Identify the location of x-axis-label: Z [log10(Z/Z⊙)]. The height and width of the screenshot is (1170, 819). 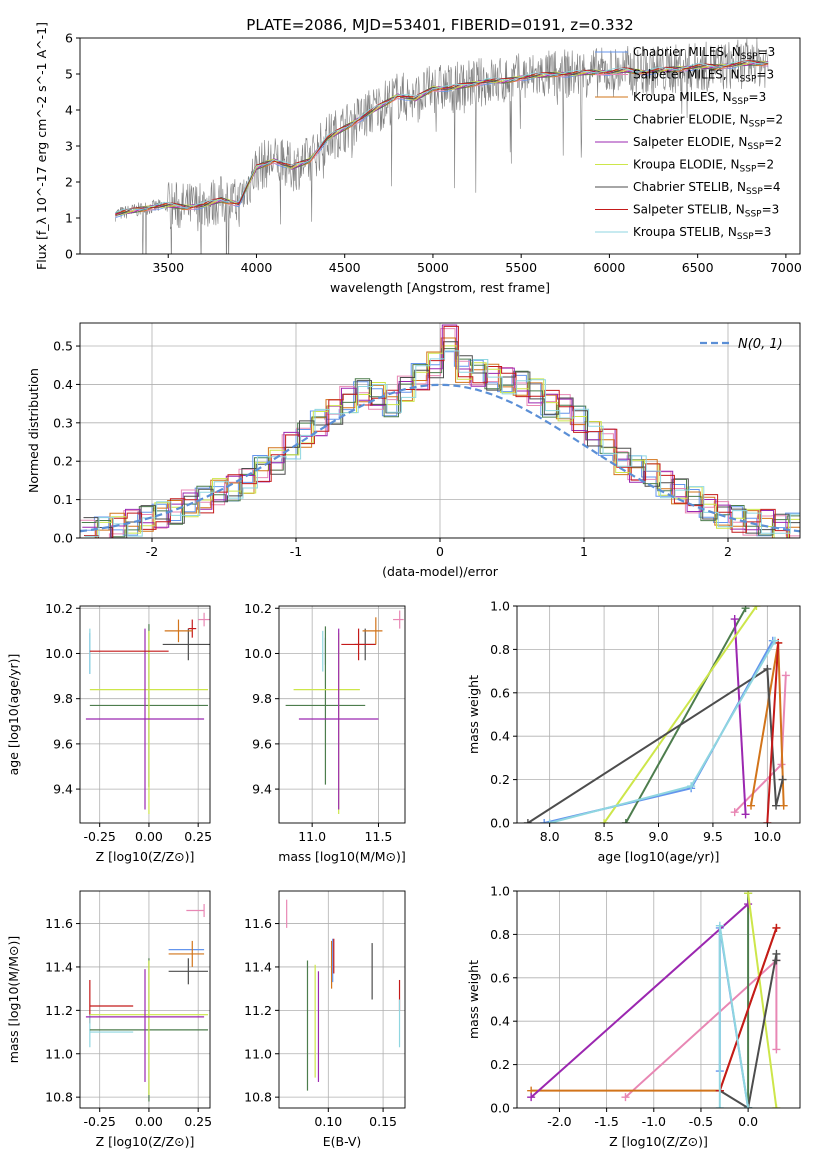
(145, 856).